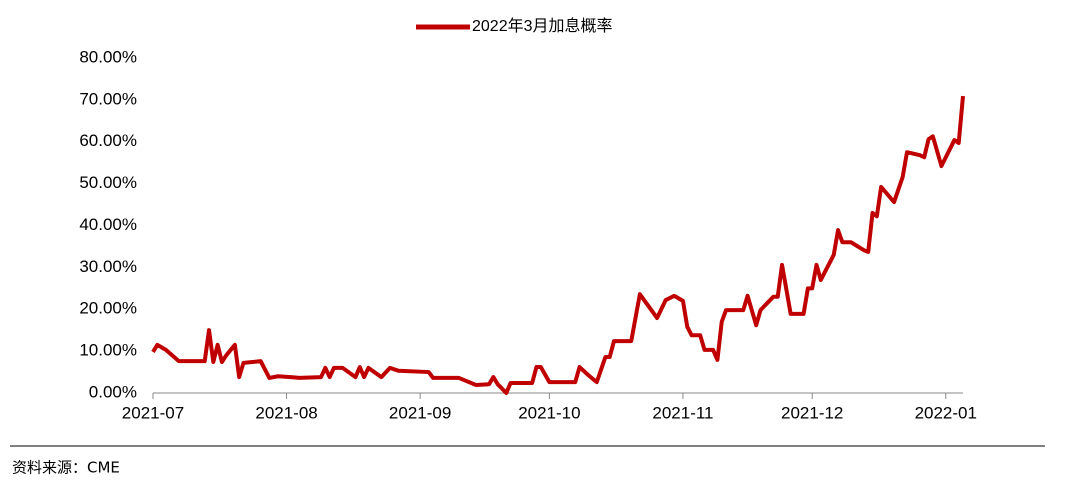  Describe the element at coordinates (108, 266) in the screenshot. I see `y-tick-label: 30.00%` at that location.